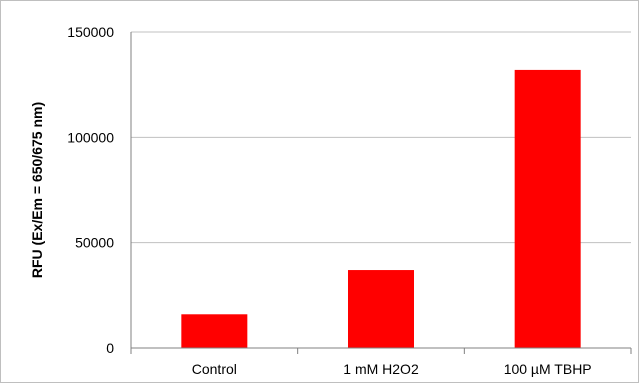  I want to click on y-tick-label: 0, so click(110, 348).